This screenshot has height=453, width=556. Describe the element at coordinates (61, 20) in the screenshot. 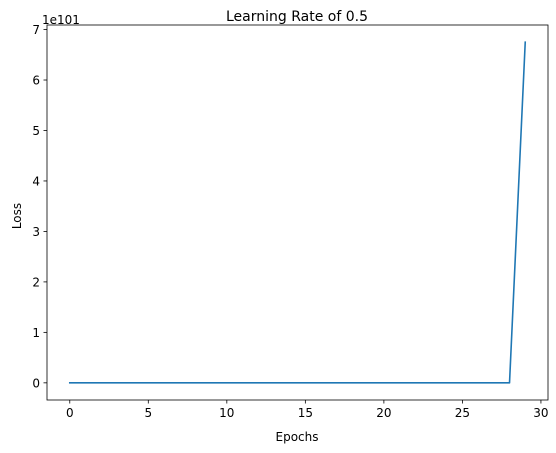

I see `y-axis-offset-label: 1e101` at that location.